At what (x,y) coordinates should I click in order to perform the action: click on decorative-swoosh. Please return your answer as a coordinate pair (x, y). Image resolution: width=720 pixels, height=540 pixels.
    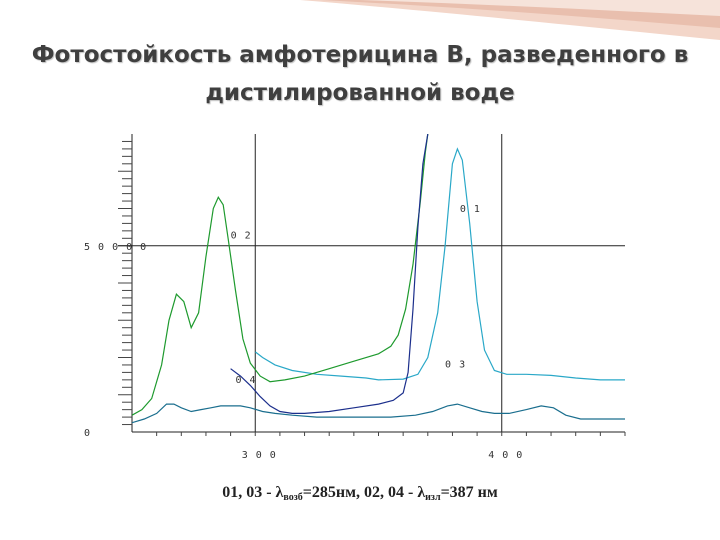
    Looking at the image, I should click on (510, 20).